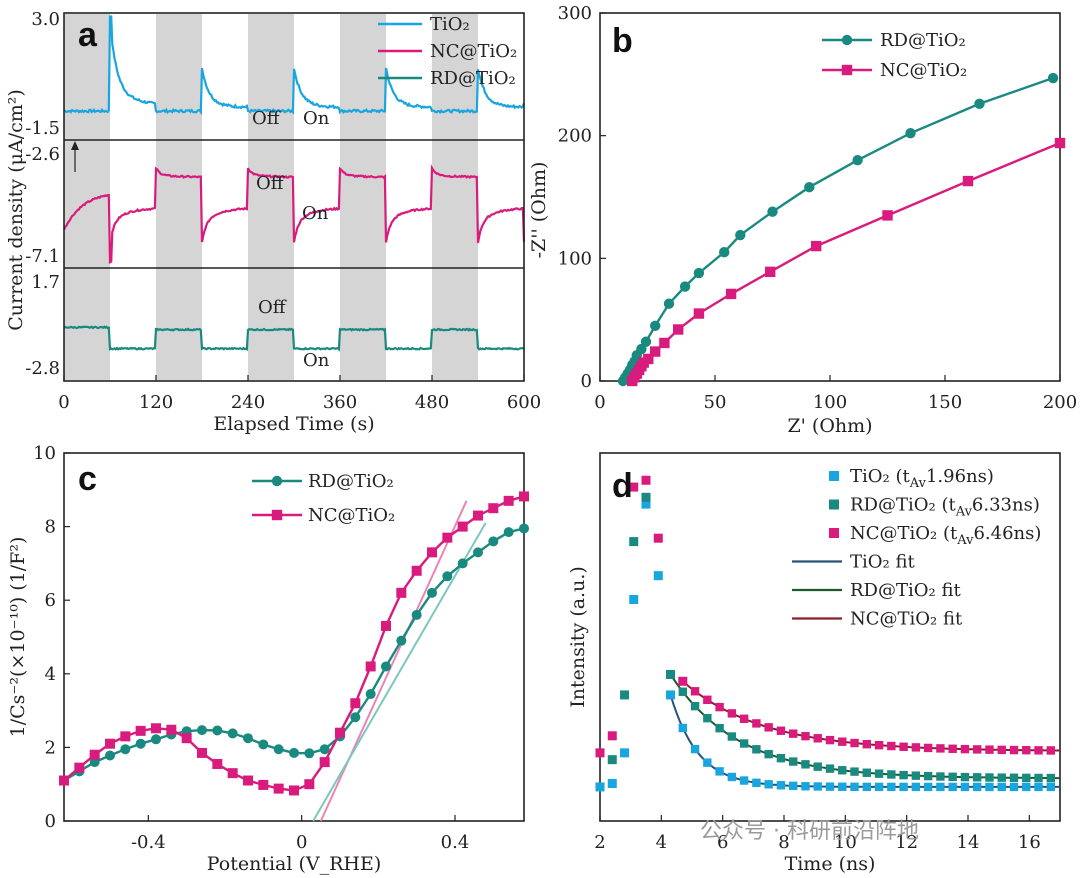  Describe the element at coordinates (599, 842) in the screenshot. I see `xtick-label: 2` at that location.